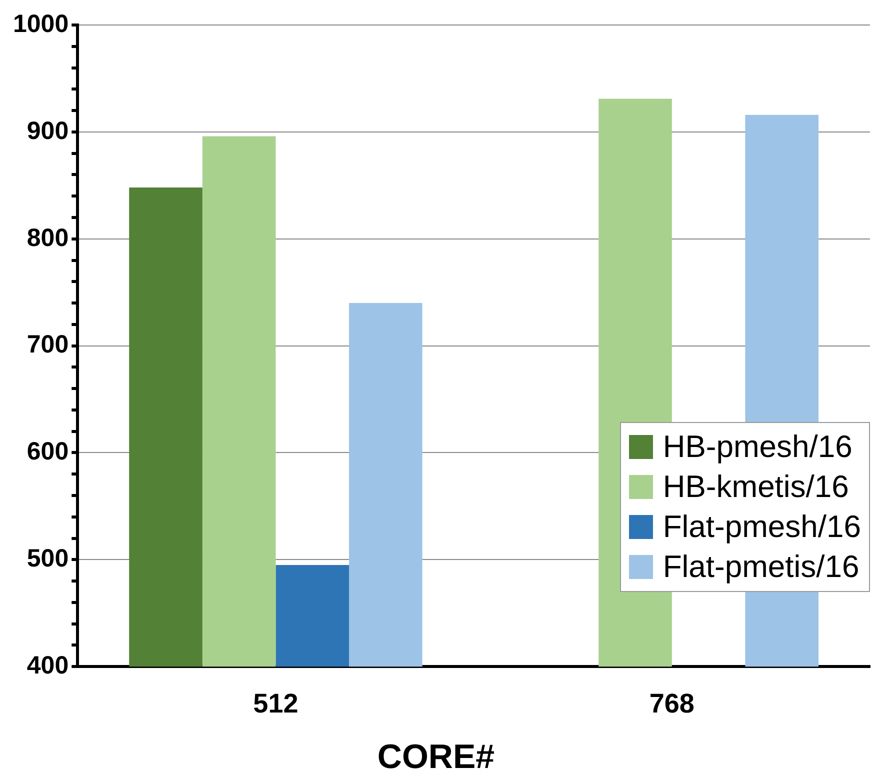 This screenshot has width=872, height=779. I want to click on legend-label: Flat-pmesh/16, so click(761, 527).